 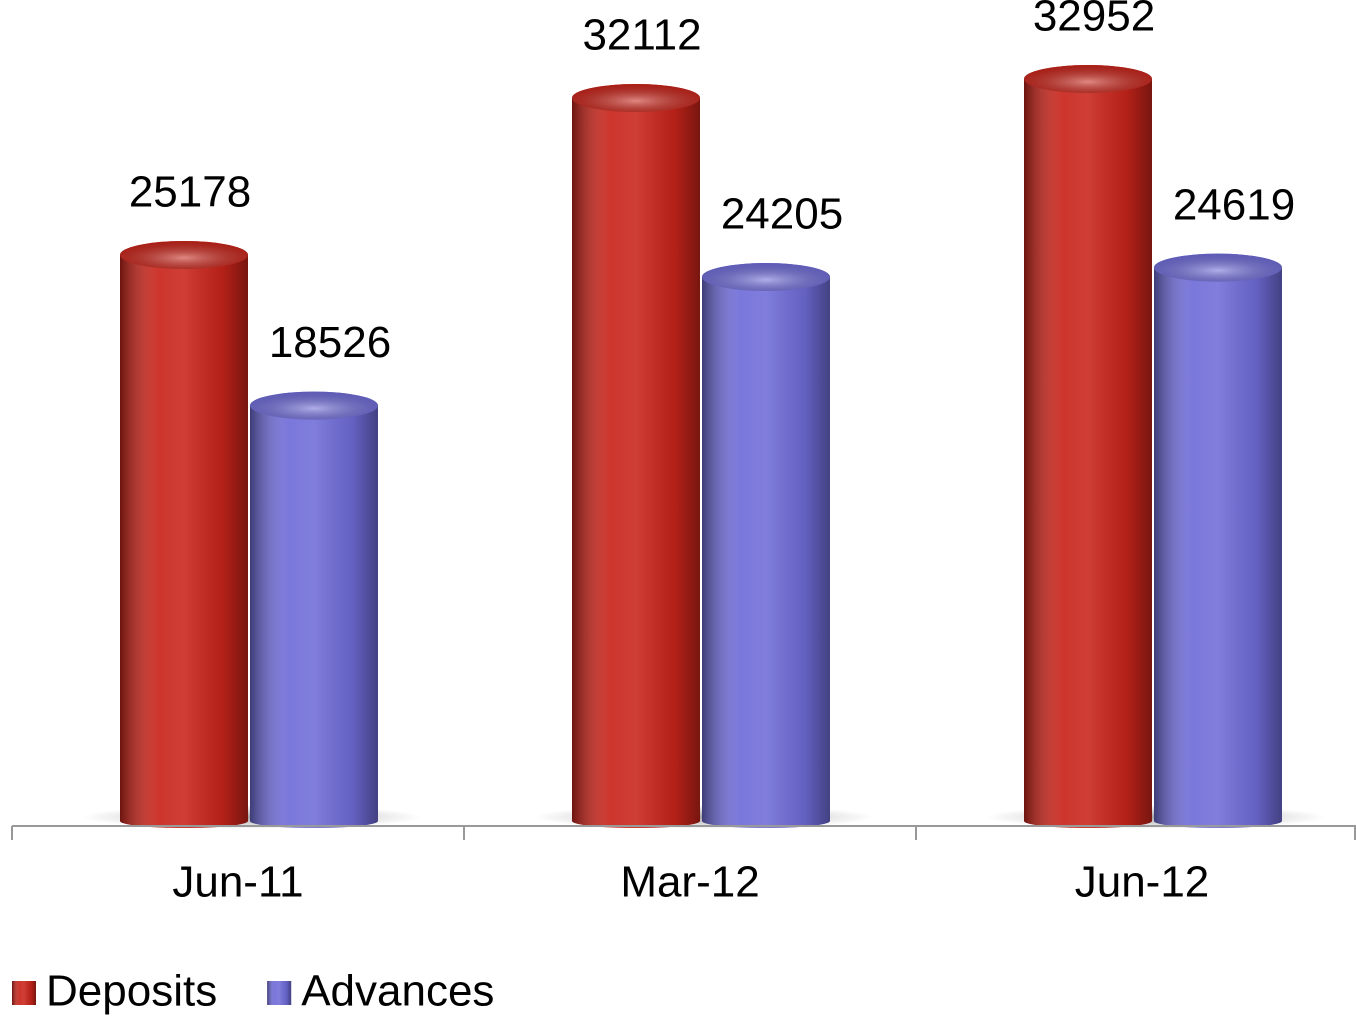 I want to click on x-tick-label: Mar-12, so click(x=689, y=882).